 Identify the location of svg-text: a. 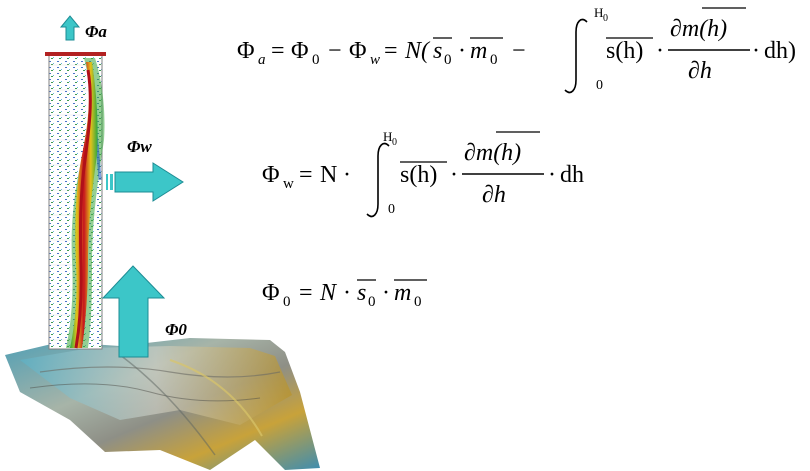
(262, 60).